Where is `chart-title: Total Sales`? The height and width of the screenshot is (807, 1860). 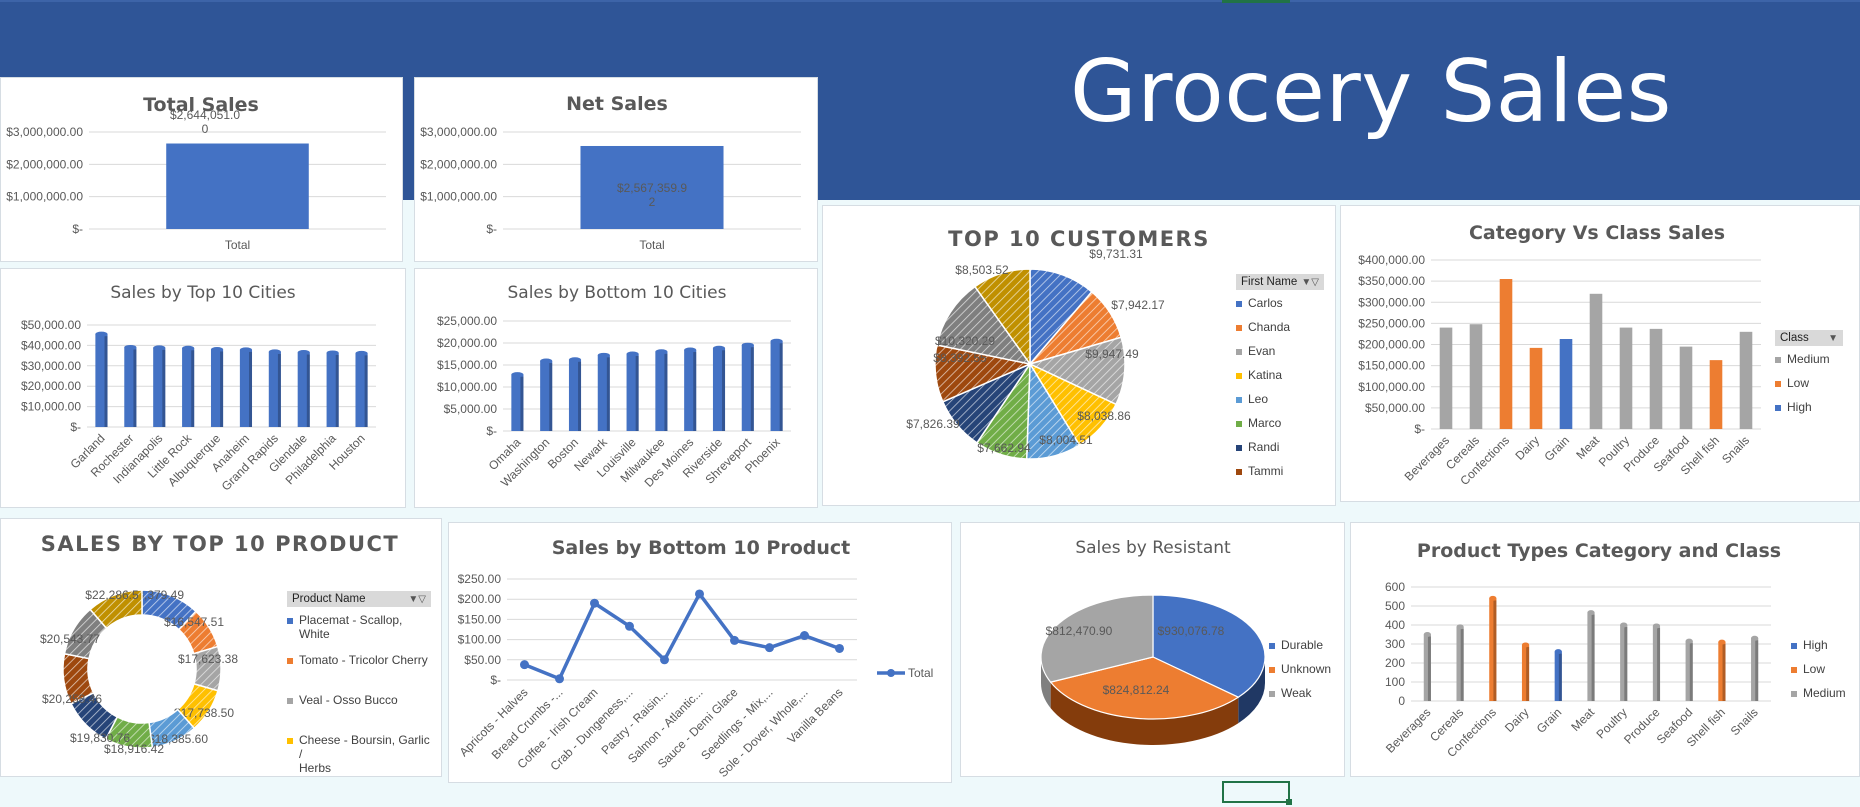 chart-title: Total Sales is located at coordinates (201, 105).